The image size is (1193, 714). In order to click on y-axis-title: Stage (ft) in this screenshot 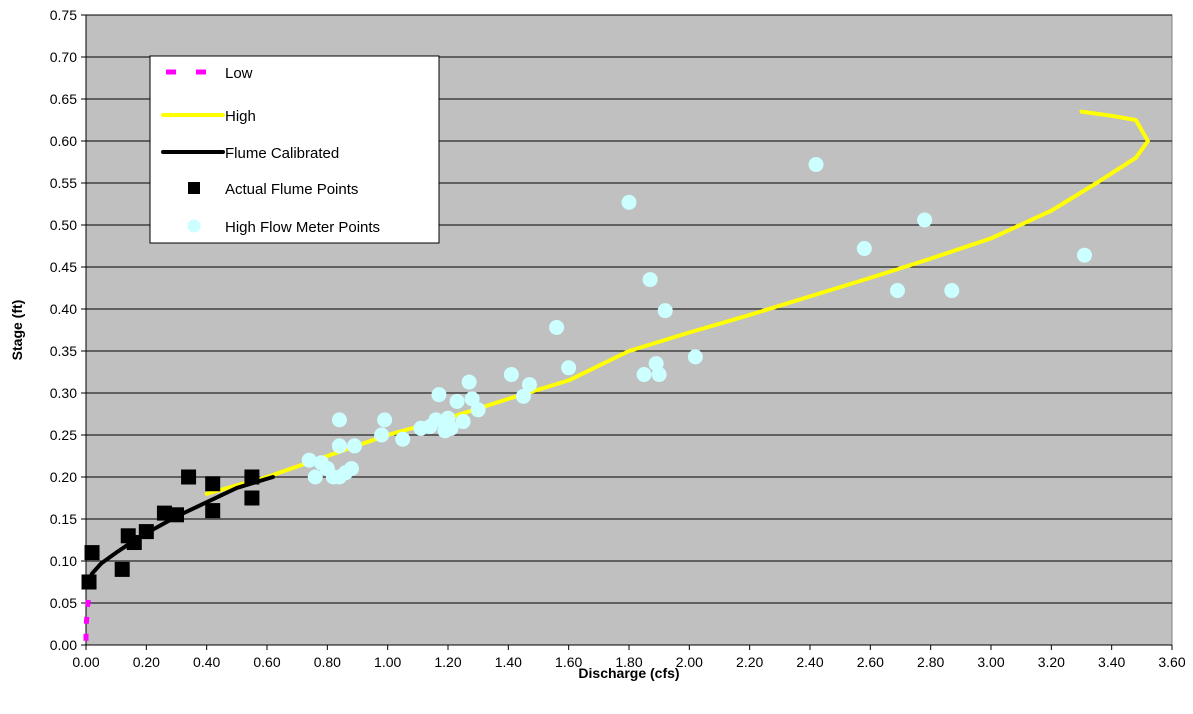, I will do `click(17, 330)`.